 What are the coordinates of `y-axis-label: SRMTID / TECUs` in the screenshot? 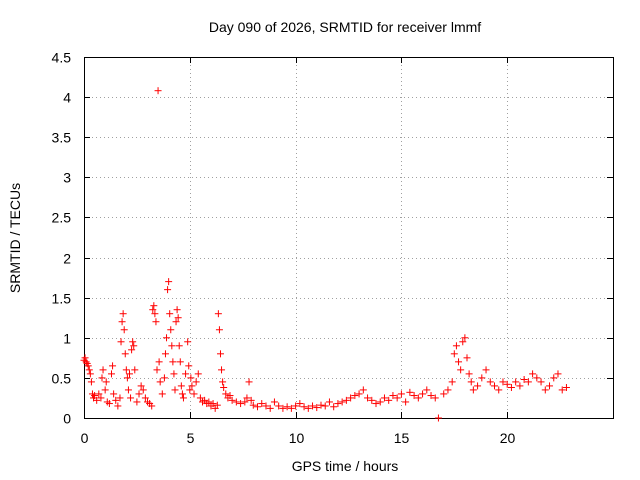 It's located at (15, 238).